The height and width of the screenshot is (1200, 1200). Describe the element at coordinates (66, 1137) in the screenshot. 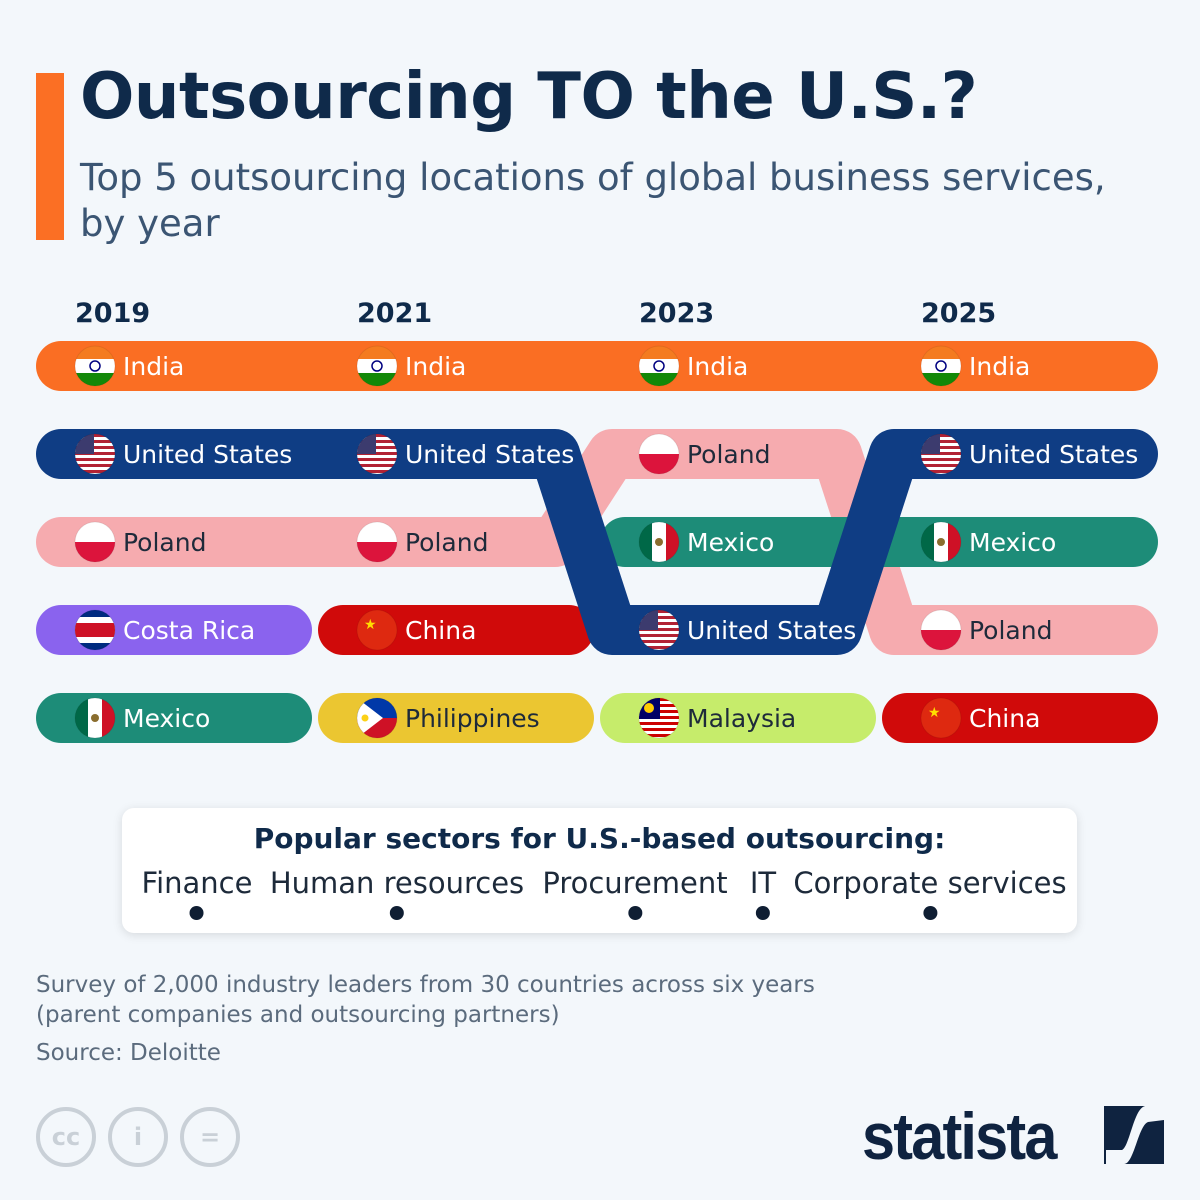

I see `cc-icon: cc` at that location.